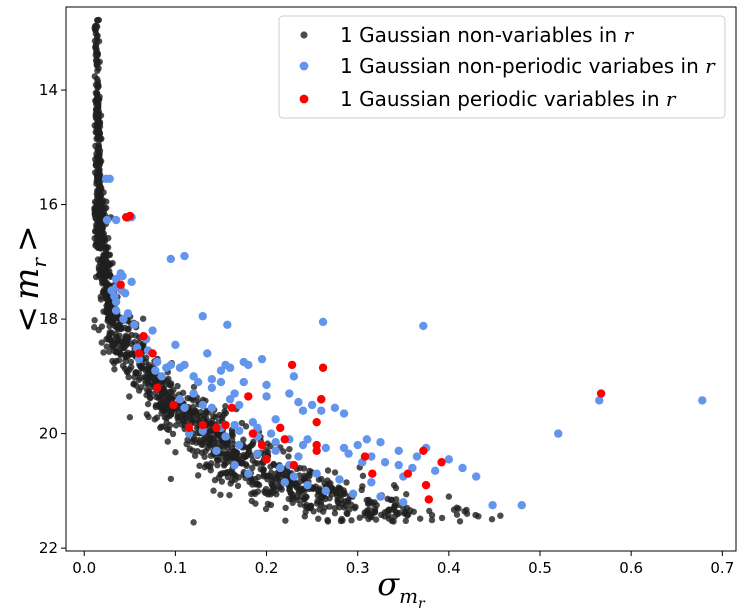 This screenshot has height=612, width=742. I want to click on x-tick-label: 0.6, so click(631, 568).